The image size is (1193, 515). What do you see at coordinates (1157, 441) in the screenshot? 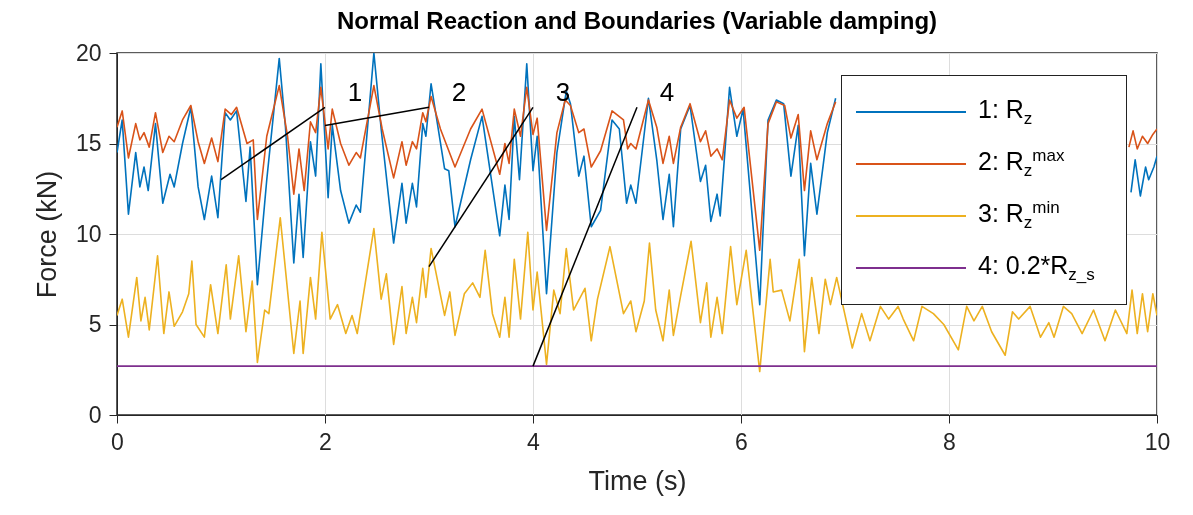
I see `x-tick-label: 10` at bounding box center [1157, 441].